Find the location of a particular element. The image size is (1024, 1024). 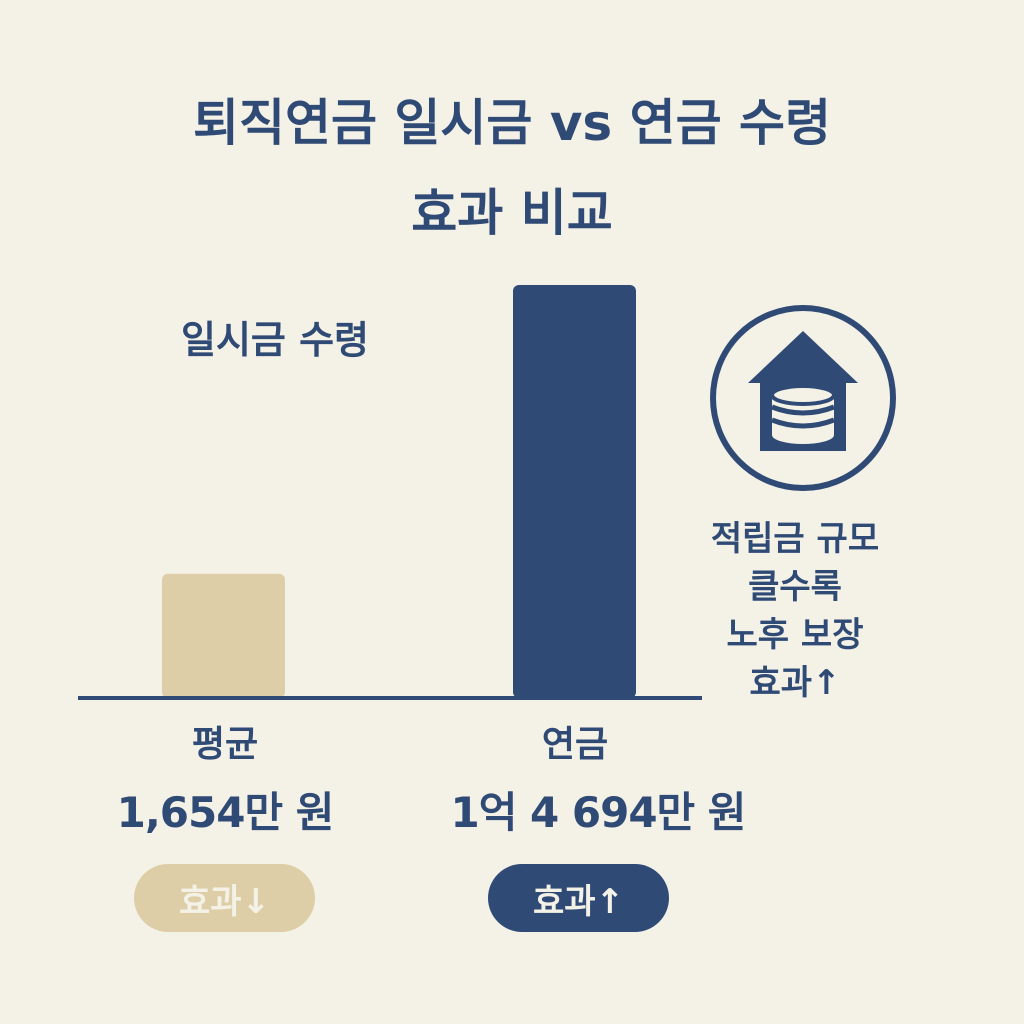

bar-pension is located at coordinates (574, 491).